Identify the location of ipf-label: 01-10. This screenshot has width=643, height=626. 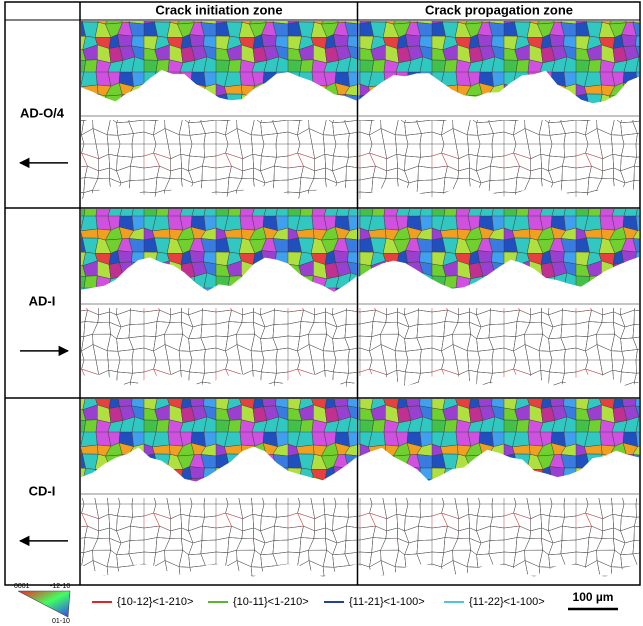
(61, 621).